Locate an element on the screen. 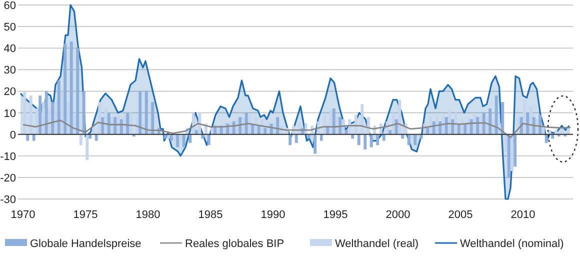  x-tick-label: 1975 is located at coordinates (85, 215).